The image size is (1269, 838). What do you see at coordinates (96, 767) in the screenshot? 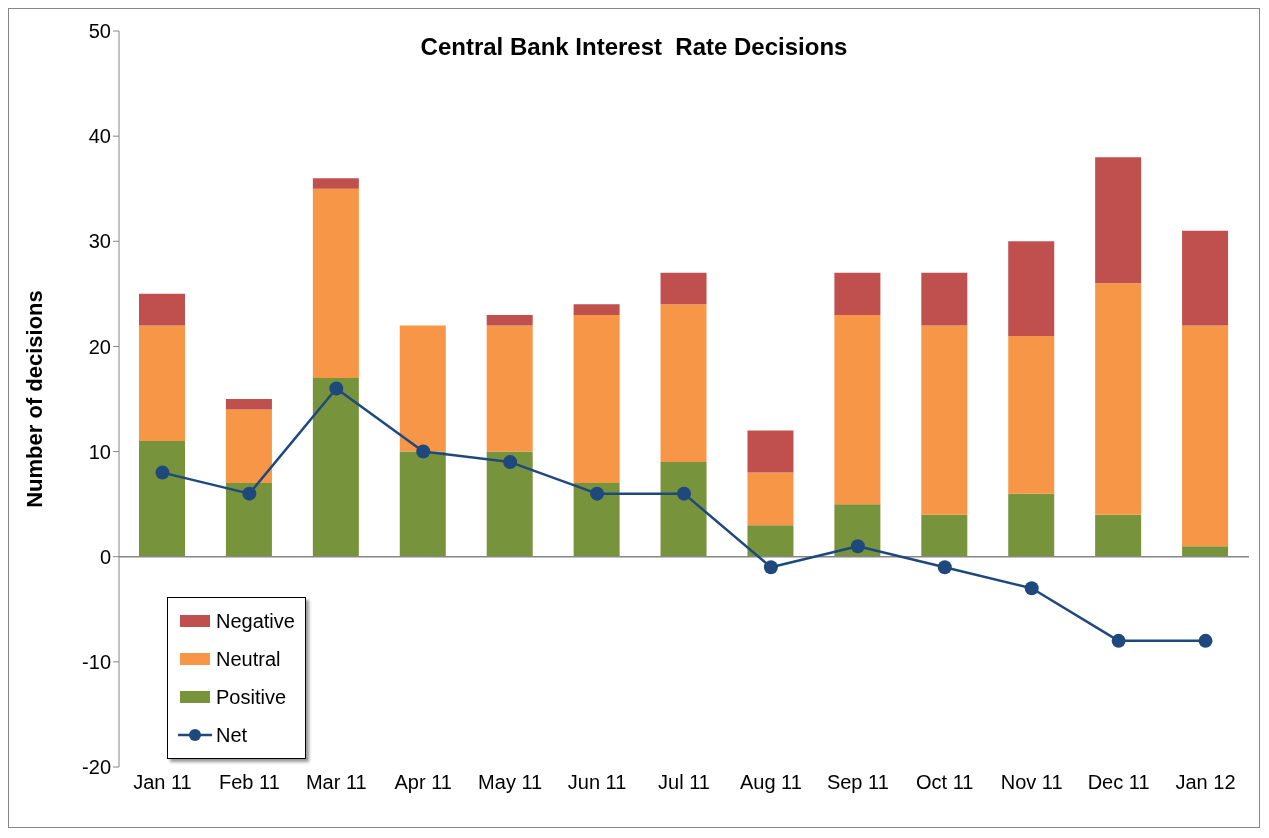
I see `y-tick-label: -20` at bounding box center [96, 767].